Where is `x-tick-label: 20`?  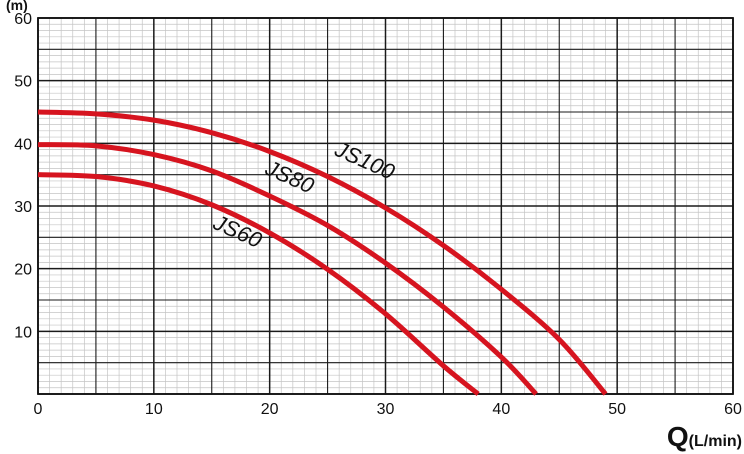 x-tick-label: 20 is located at coordinates (270, 409).